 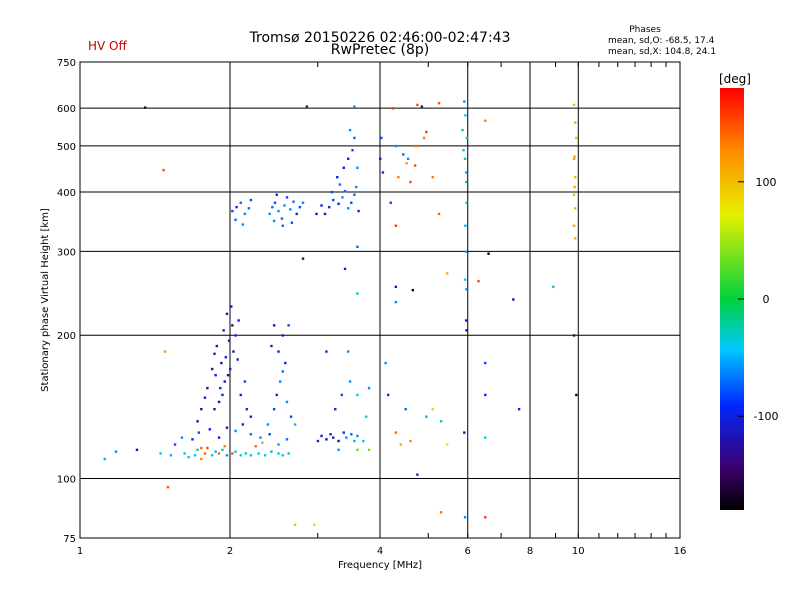 What do you see at coordinates (69, 539) in the screenshot?
I see `y-tick-label: 75` at bounding box center [69, 539].